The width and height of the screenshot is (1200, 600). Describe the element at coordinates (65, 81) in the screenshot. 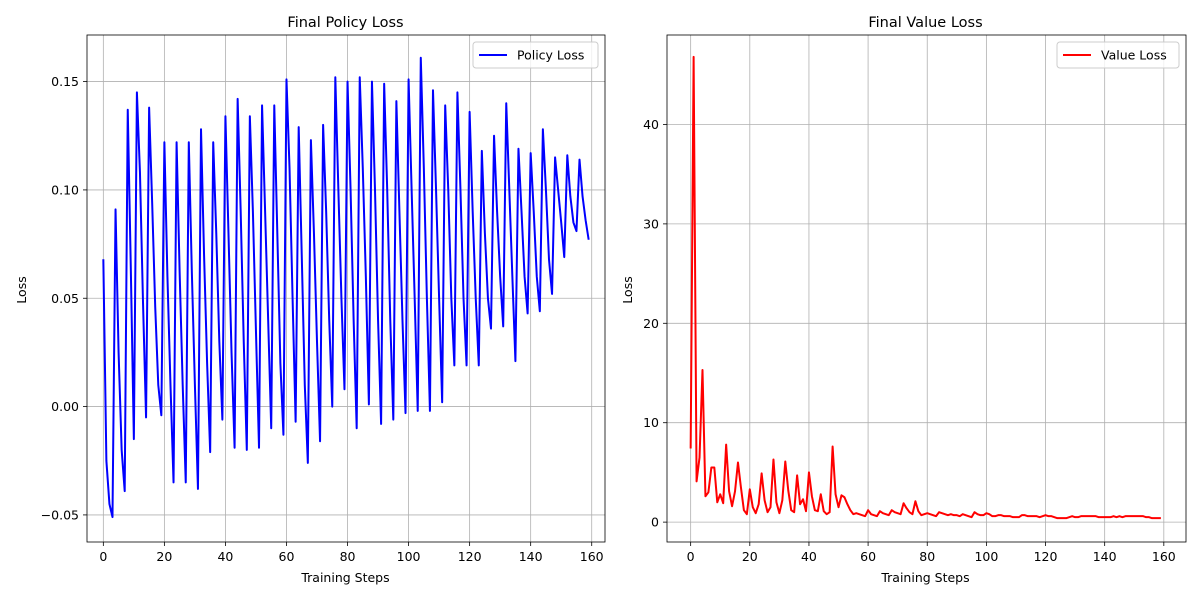

I see `y-tick-label: 0.15` at that location.